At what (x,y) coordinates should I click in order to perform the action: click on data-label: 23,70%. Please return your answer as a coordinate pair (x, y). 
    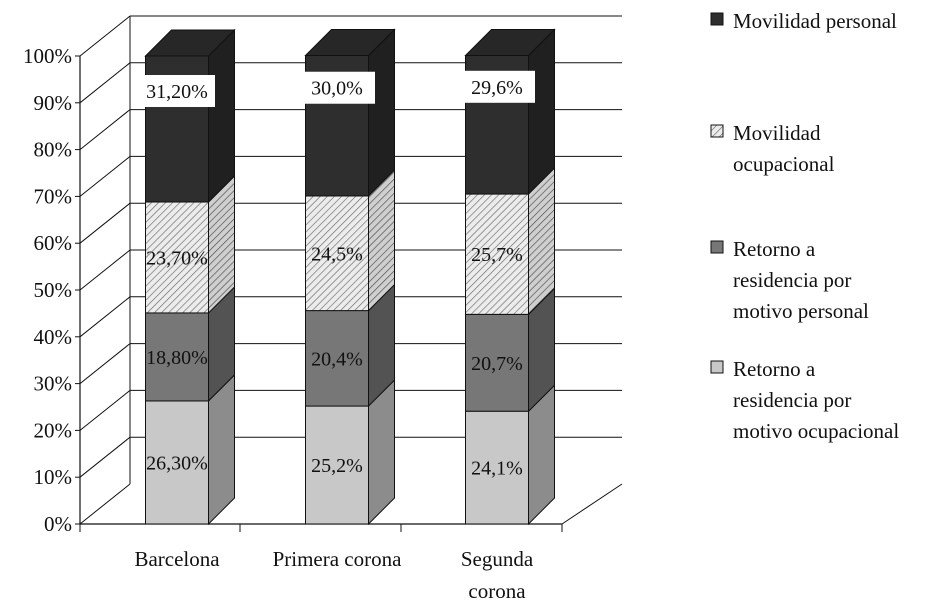
    Looking at the image, I should click on (177, 258).